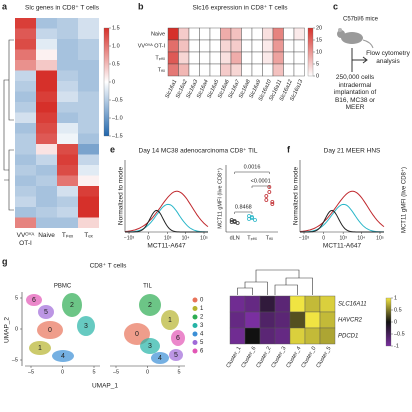  Describe the element at coordinates (202, 343) in the screenshot. I see `legend-label: 5` at that location.